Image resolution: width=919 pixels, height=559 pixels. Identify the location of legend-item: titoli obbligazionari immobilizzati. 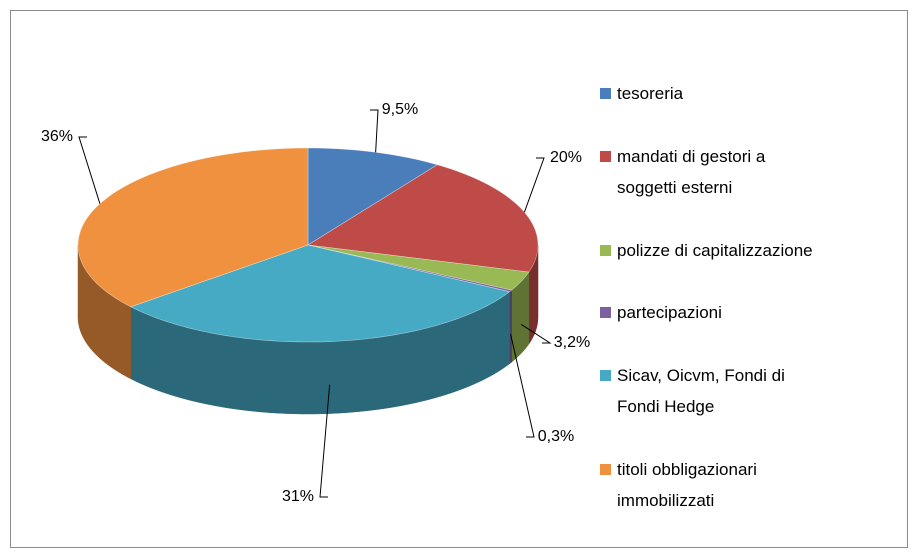
(750, 485).